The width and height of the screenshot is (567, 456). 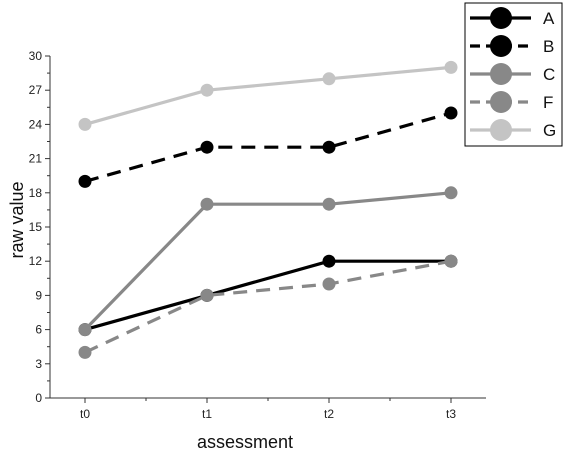 I want to click on x-tick-label: t3, so click(x=451, y=414).